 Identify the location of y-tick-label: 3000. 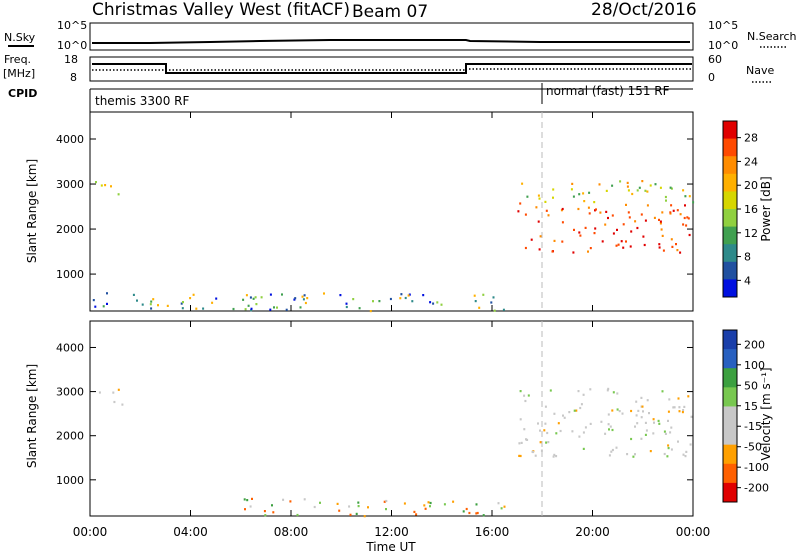
(70, 184).